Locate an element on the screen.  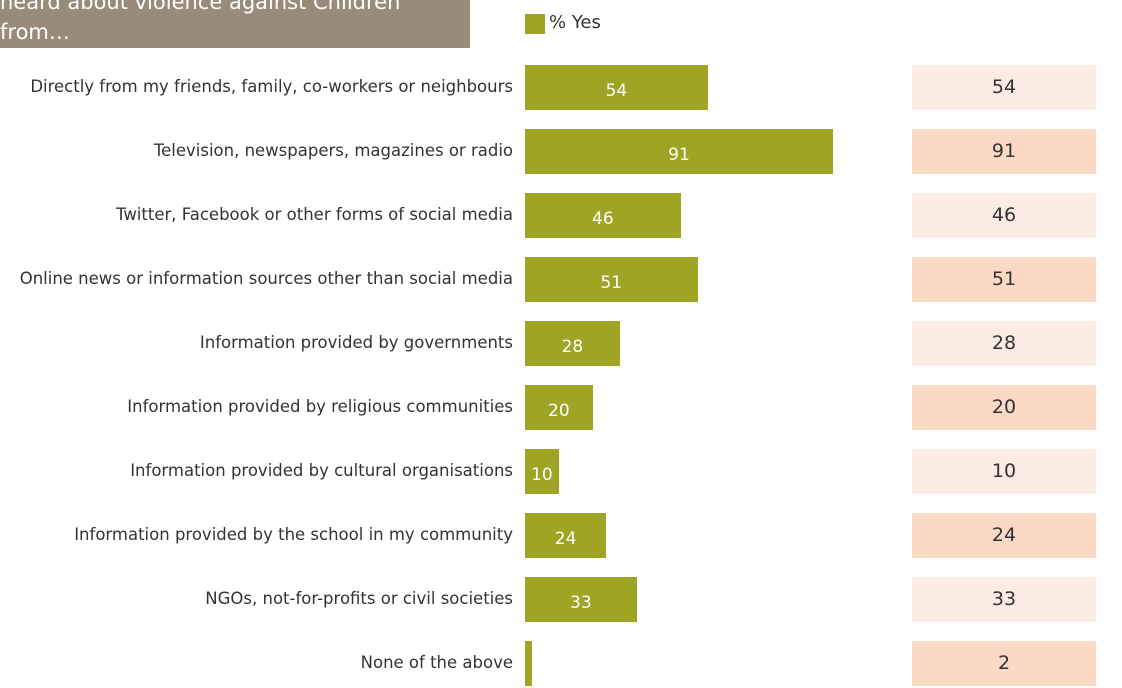
value-label: 46 is located at coordinates (603, 219).